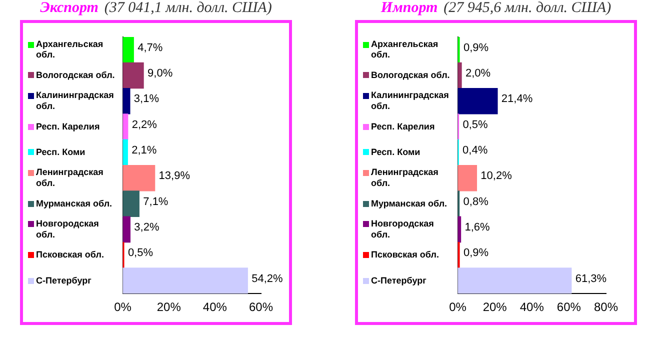 The image size is (661, 337). Describe the element at coordinates (478, 74) in the screenshot. I see `data-label: 2,0%` at that location.